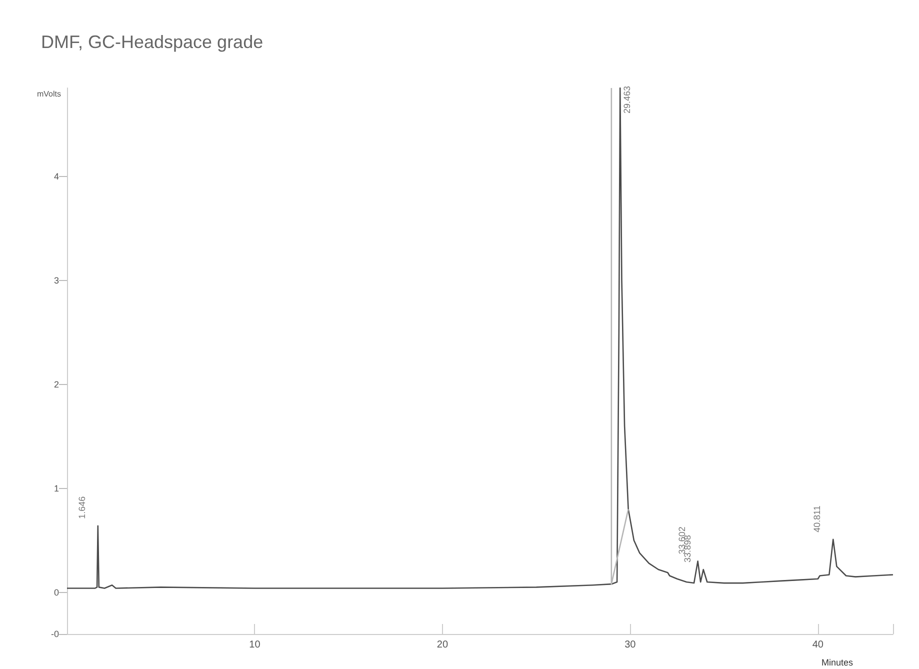 Image resolution: width=919 pixels, height=669 pixels. What do you see at coordinates (56, 280) in the screenshot?
I see `y-tick-label: 3` at bounding box center [56, 280].